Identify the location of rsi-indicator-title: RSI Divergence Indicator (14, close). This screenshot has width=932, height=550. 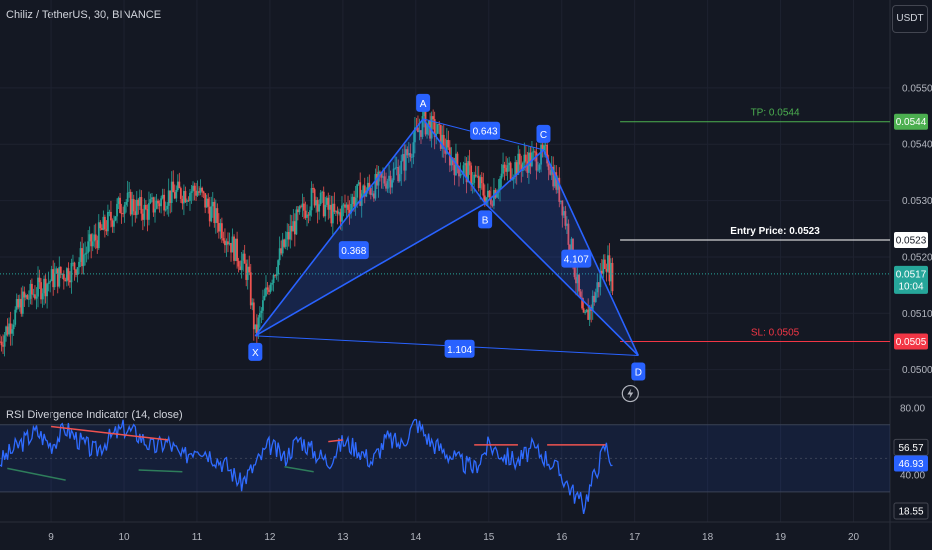
(94, 415).